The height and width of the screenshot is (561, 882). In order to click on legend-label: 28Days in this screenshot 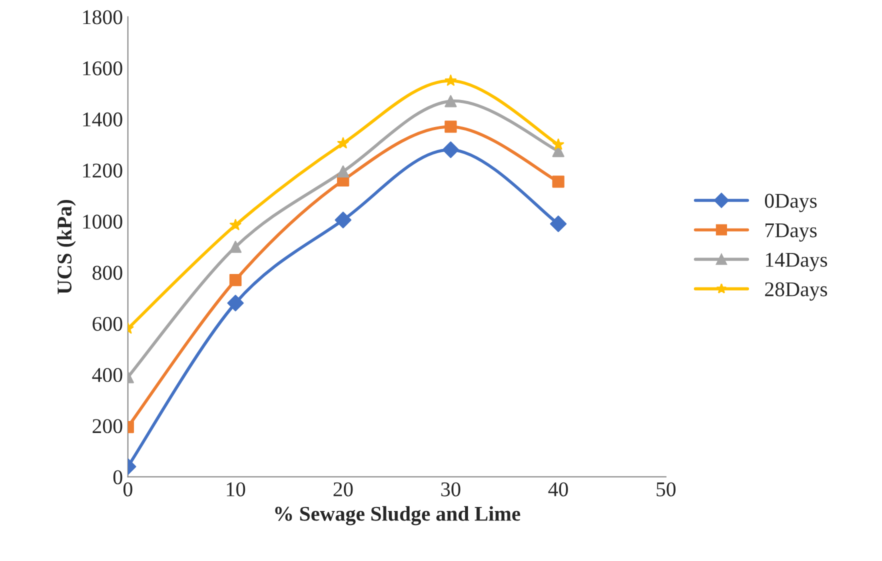, I will do `click(796, 291)`.